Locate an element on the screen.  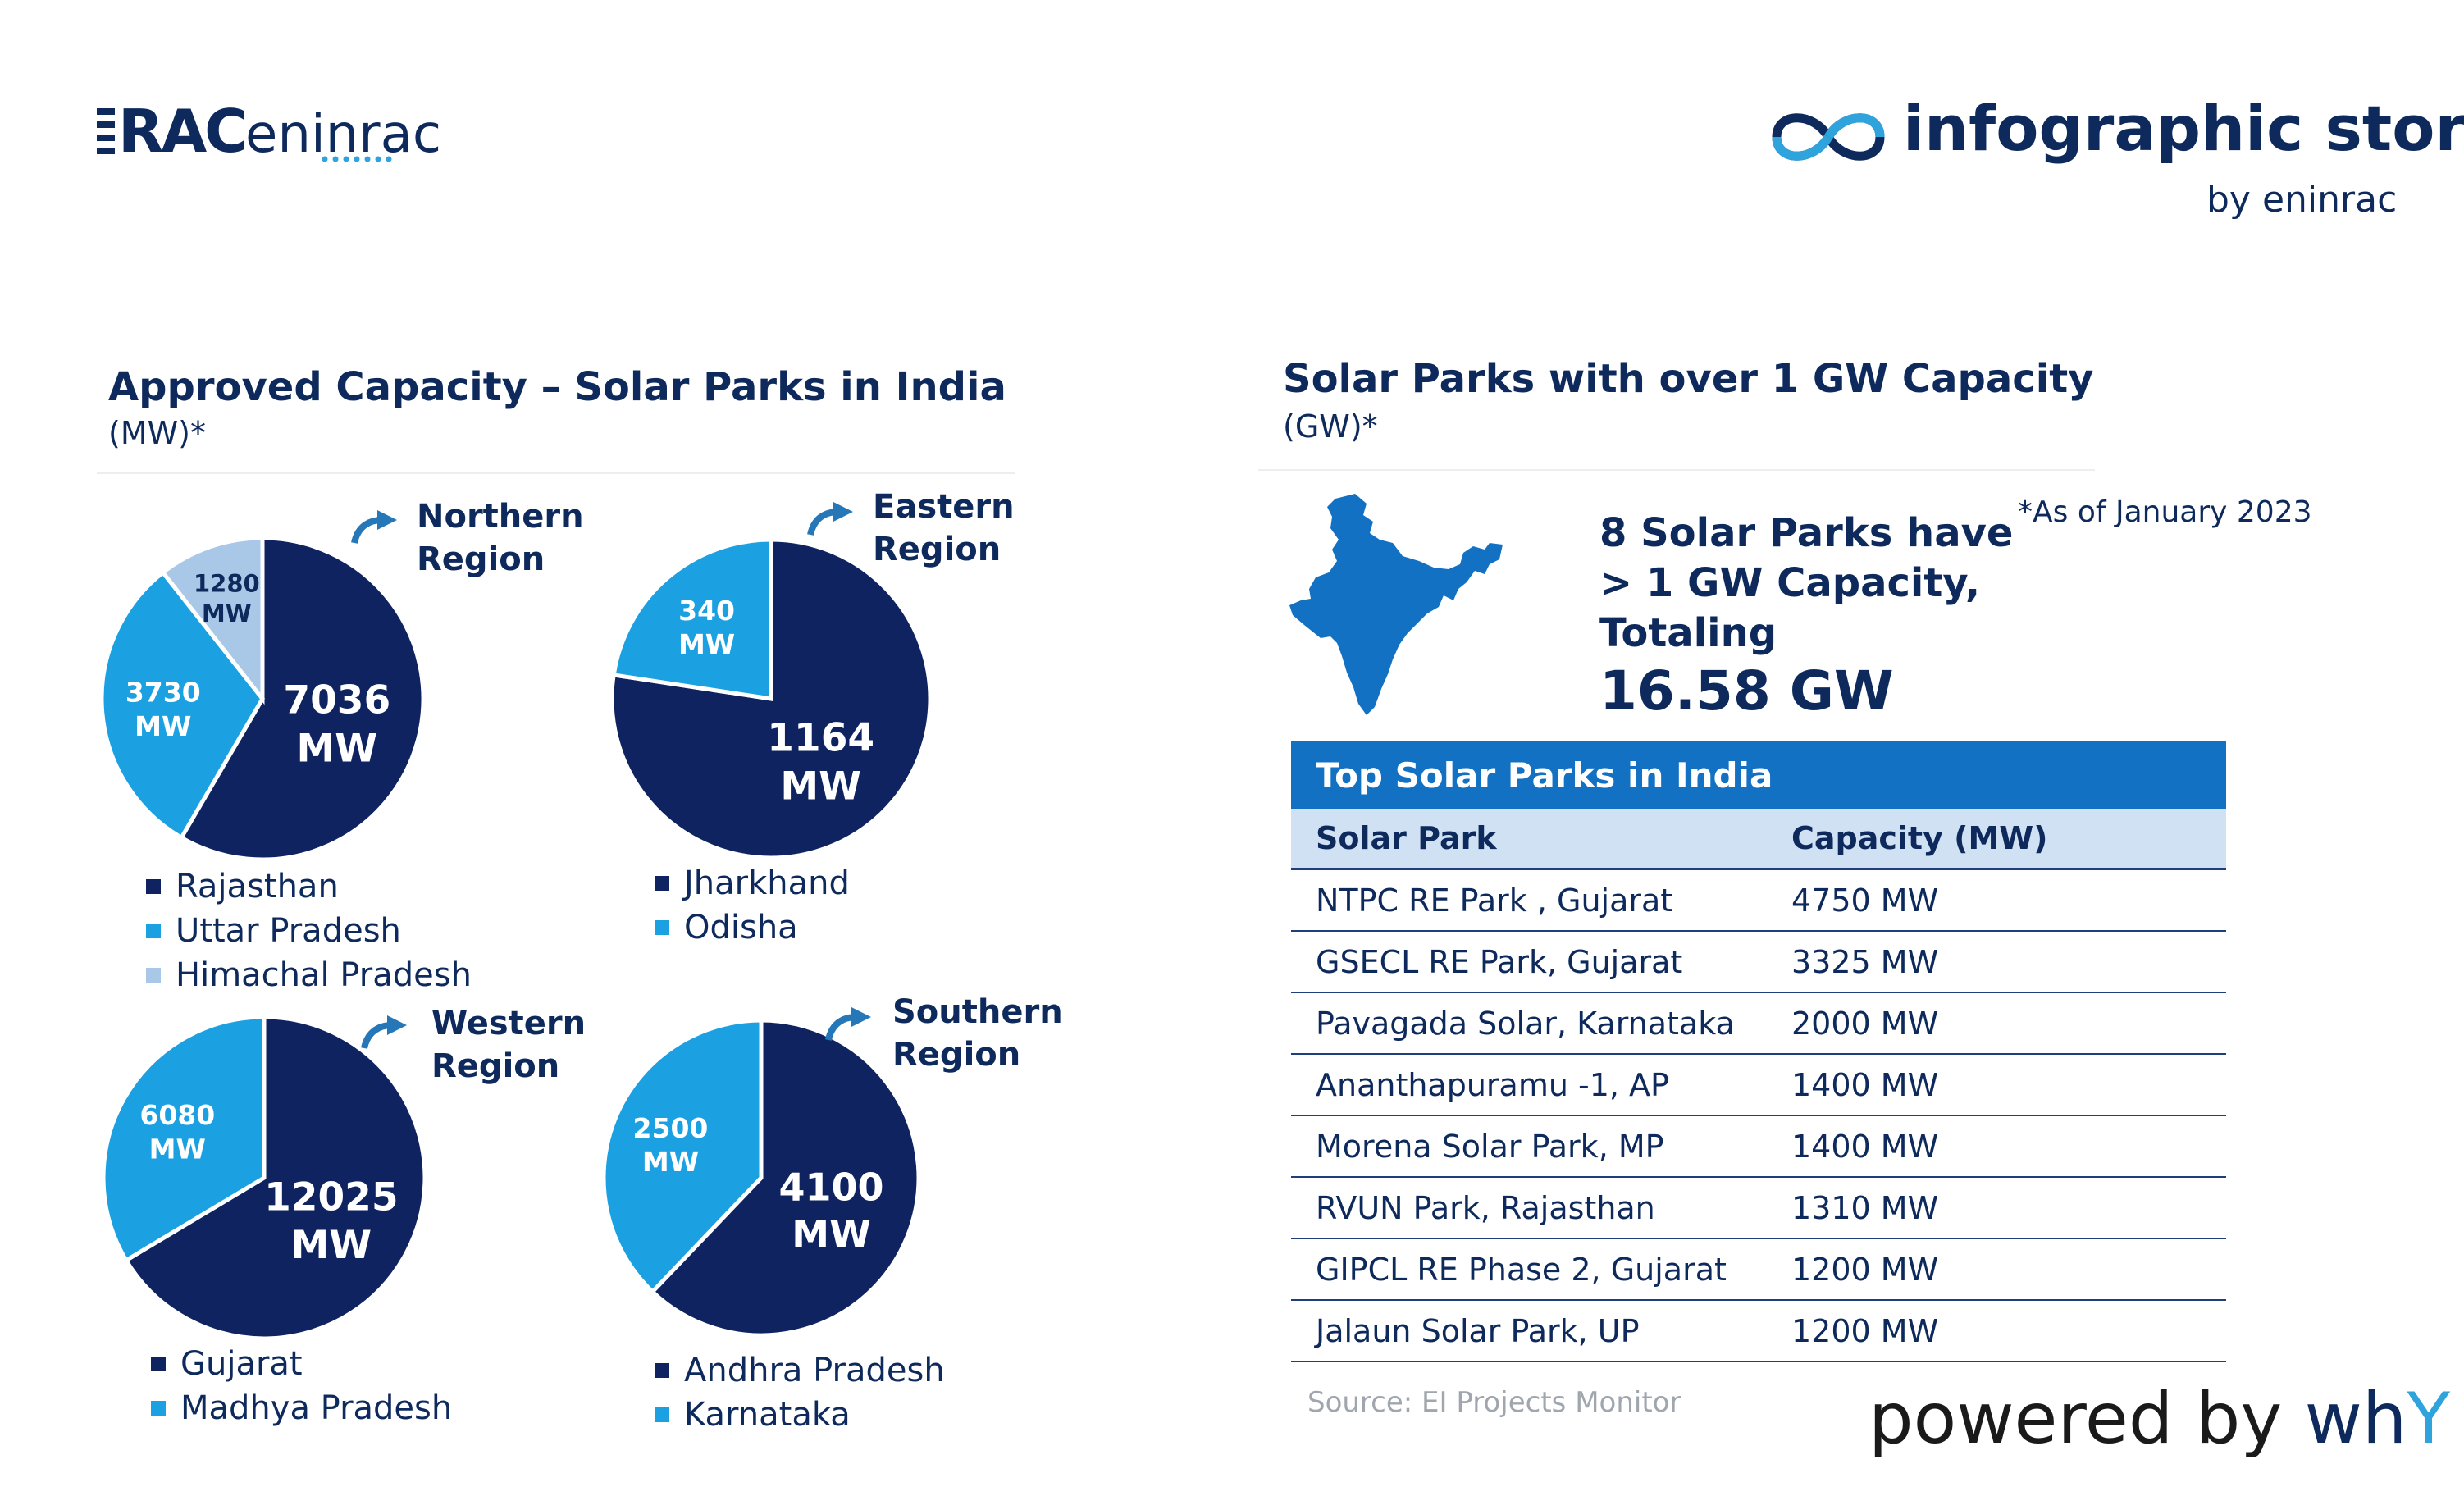
pie-value-label: 2500 is located at coordinates (671, 1128).